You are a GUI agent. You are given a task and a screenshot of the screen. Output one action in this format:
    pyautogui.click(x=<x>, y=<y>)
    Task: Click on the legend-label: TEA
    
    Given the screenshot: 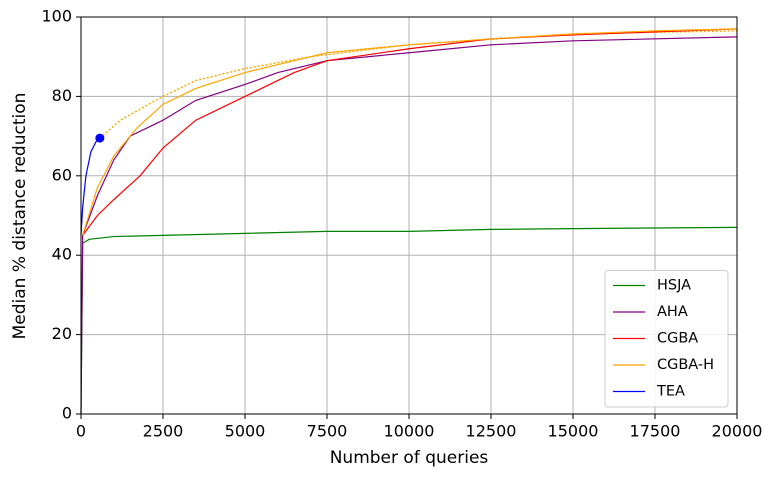 What is the action you would take?
    pyautogui.click(x=670, y=392)
    